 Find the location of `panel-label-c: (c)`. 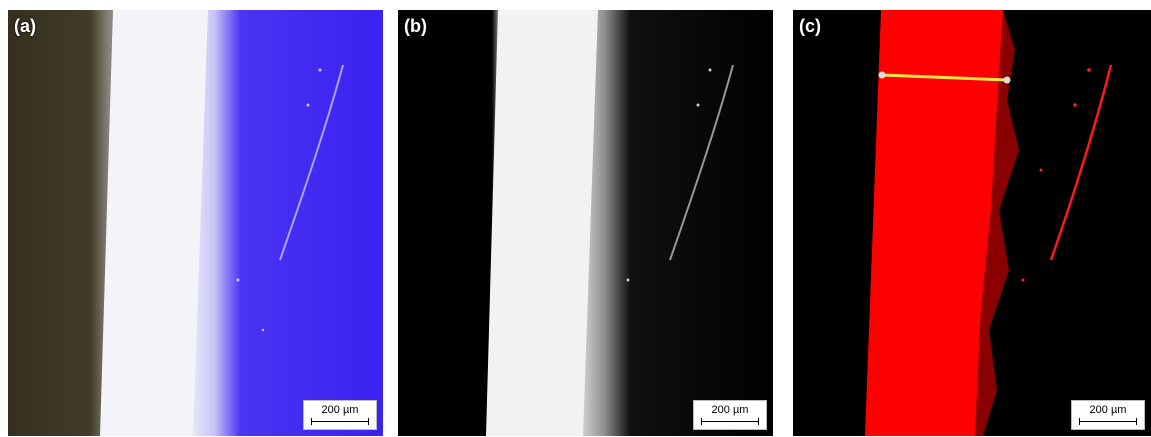

panel-label-c: (c) is located at coordinates (810, 26).